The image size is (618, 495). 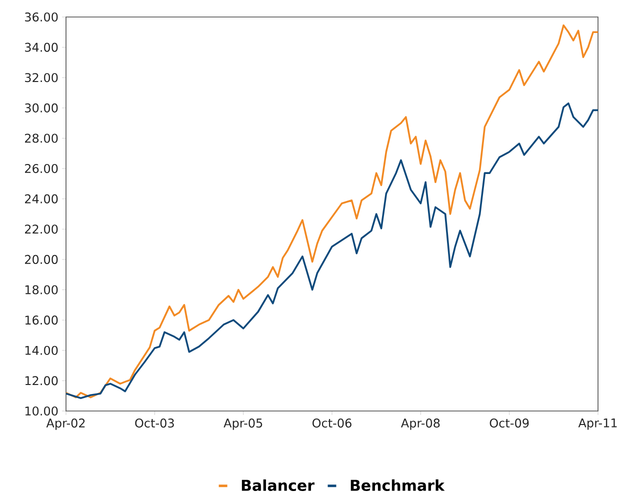 What do you see at coordinates (397, 485) in the screenshot?
I see `legend-label: Benchmark` at bounding box center [397, 485].